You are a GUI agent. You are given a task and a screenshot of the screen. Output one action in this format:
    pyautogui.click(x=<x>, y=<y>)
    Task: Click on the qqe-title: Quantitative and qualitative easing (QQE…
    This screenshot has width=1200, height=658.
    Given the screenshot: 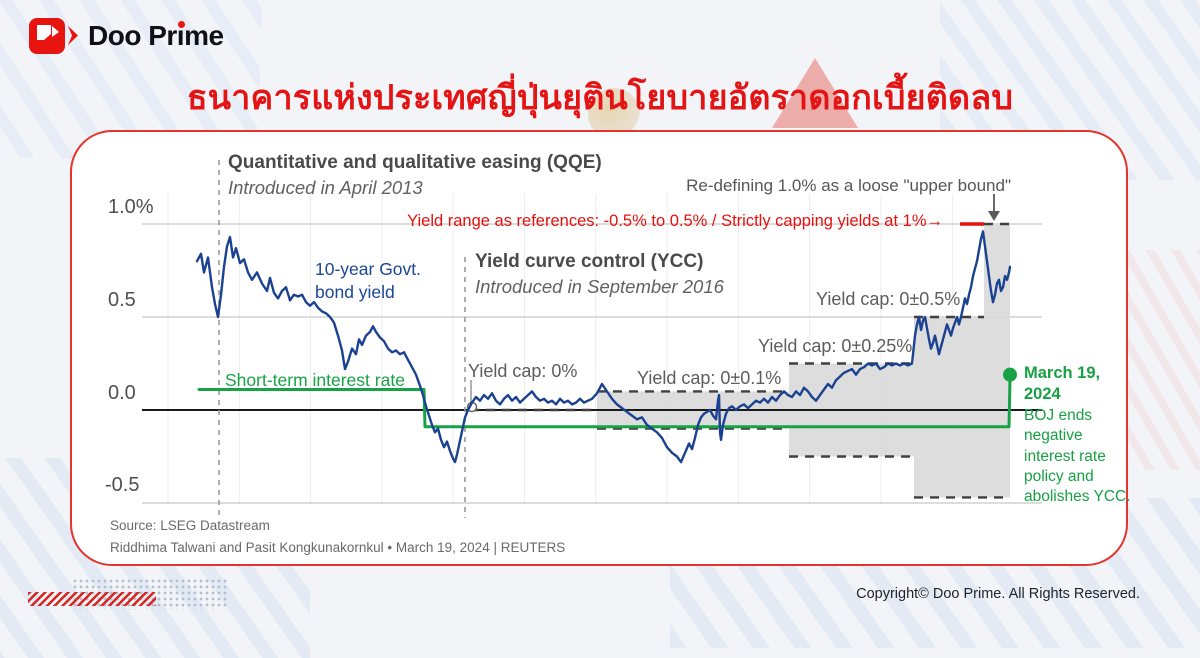 What is the action you would take?
    pyautogui.click(x=415, y=162)
    